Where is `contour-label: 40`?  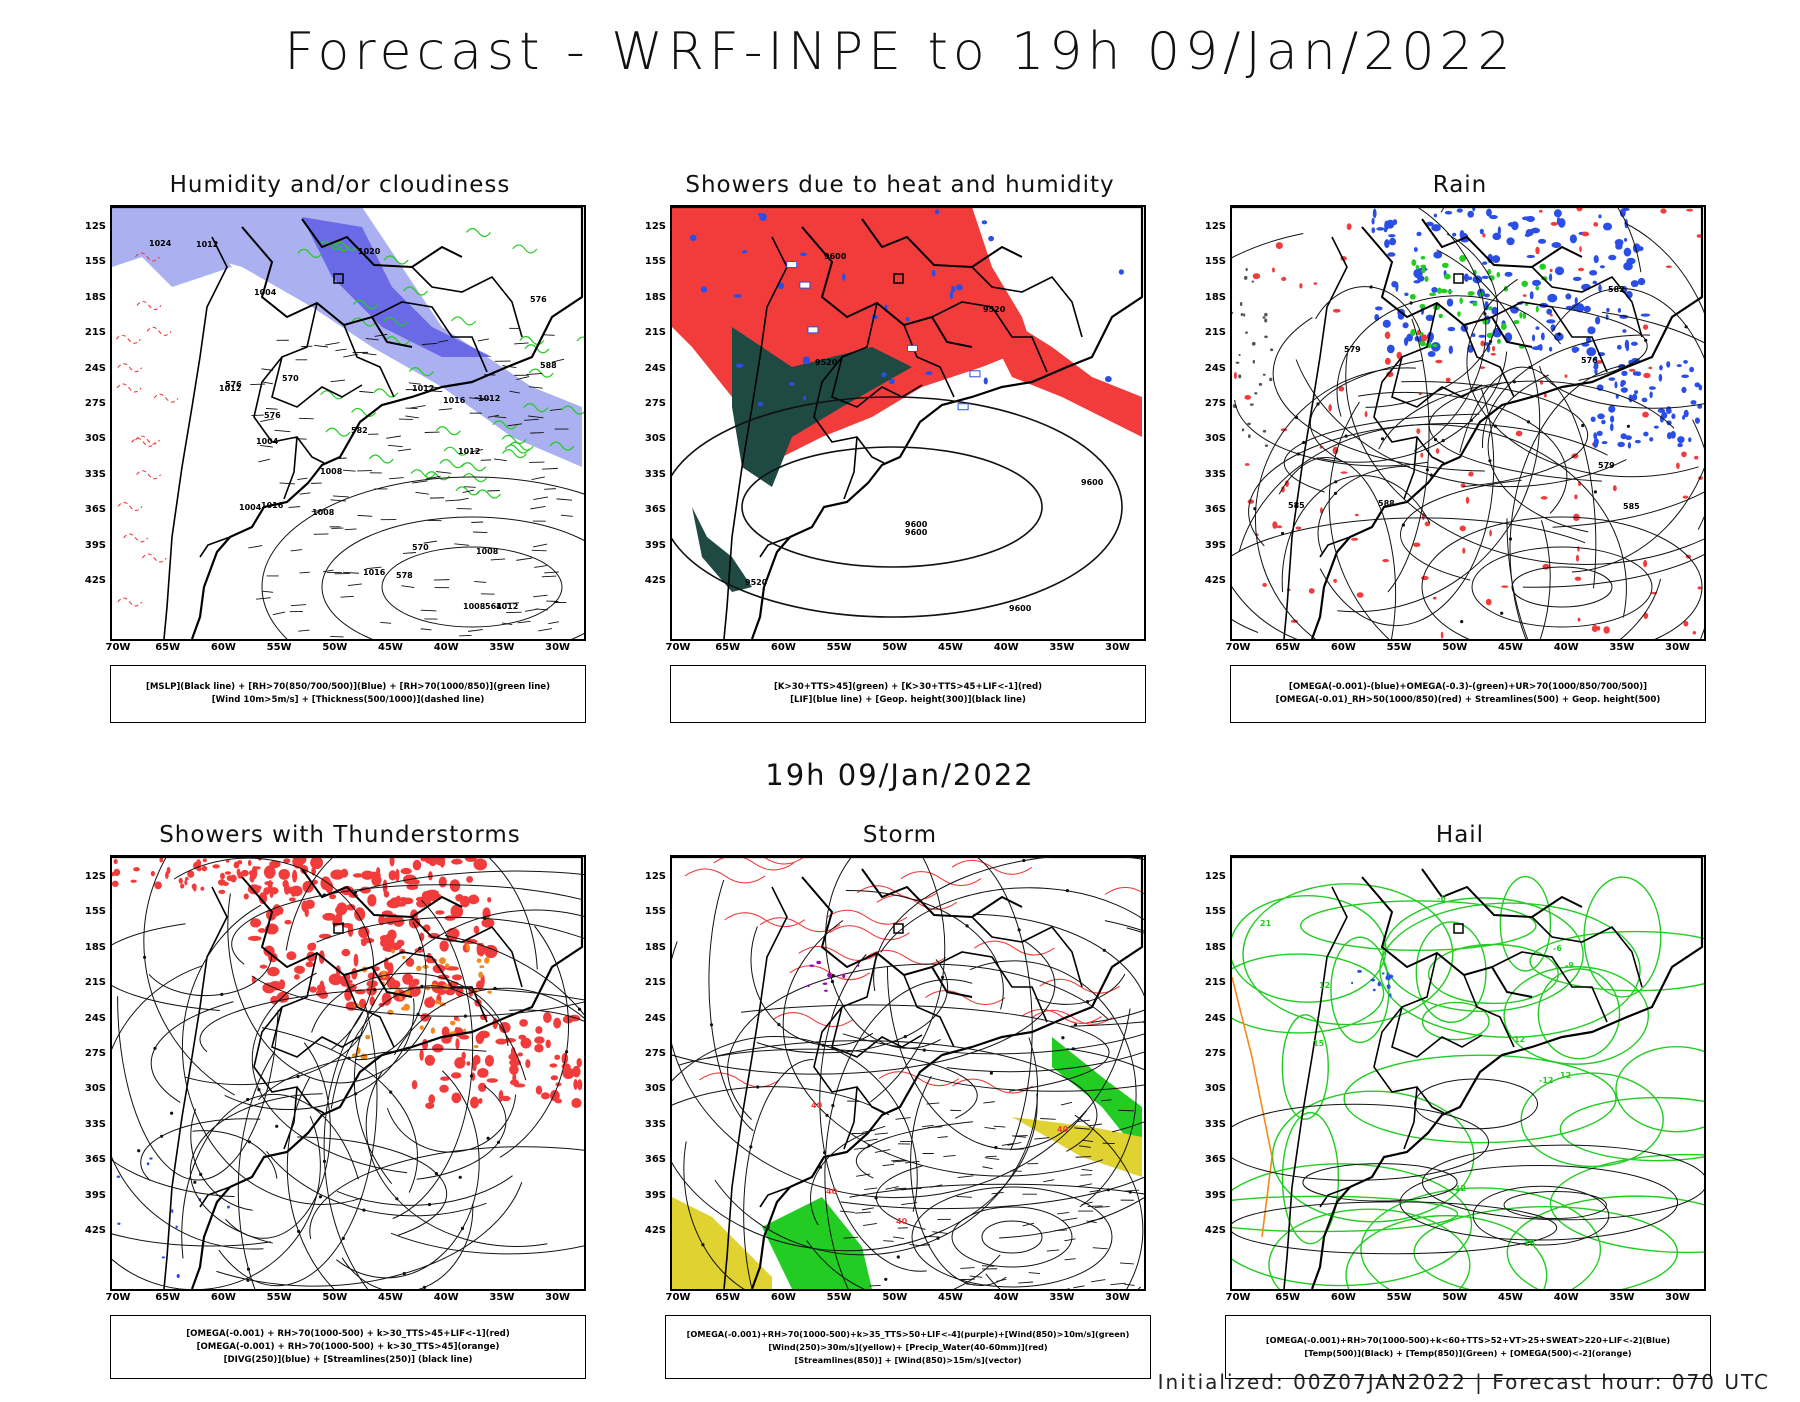 contour-label: 40 is located at coordinates (1063, 1129).